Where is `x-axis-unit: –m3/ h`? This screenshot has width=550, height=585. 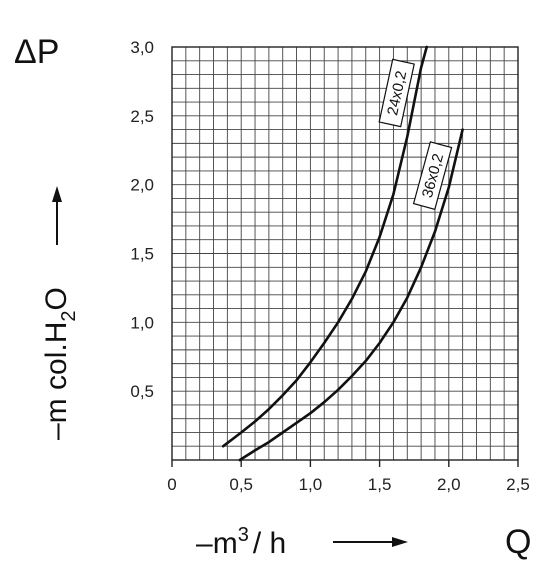
x-axis-unit: –m3/ h is located at coordinates (241, 542).